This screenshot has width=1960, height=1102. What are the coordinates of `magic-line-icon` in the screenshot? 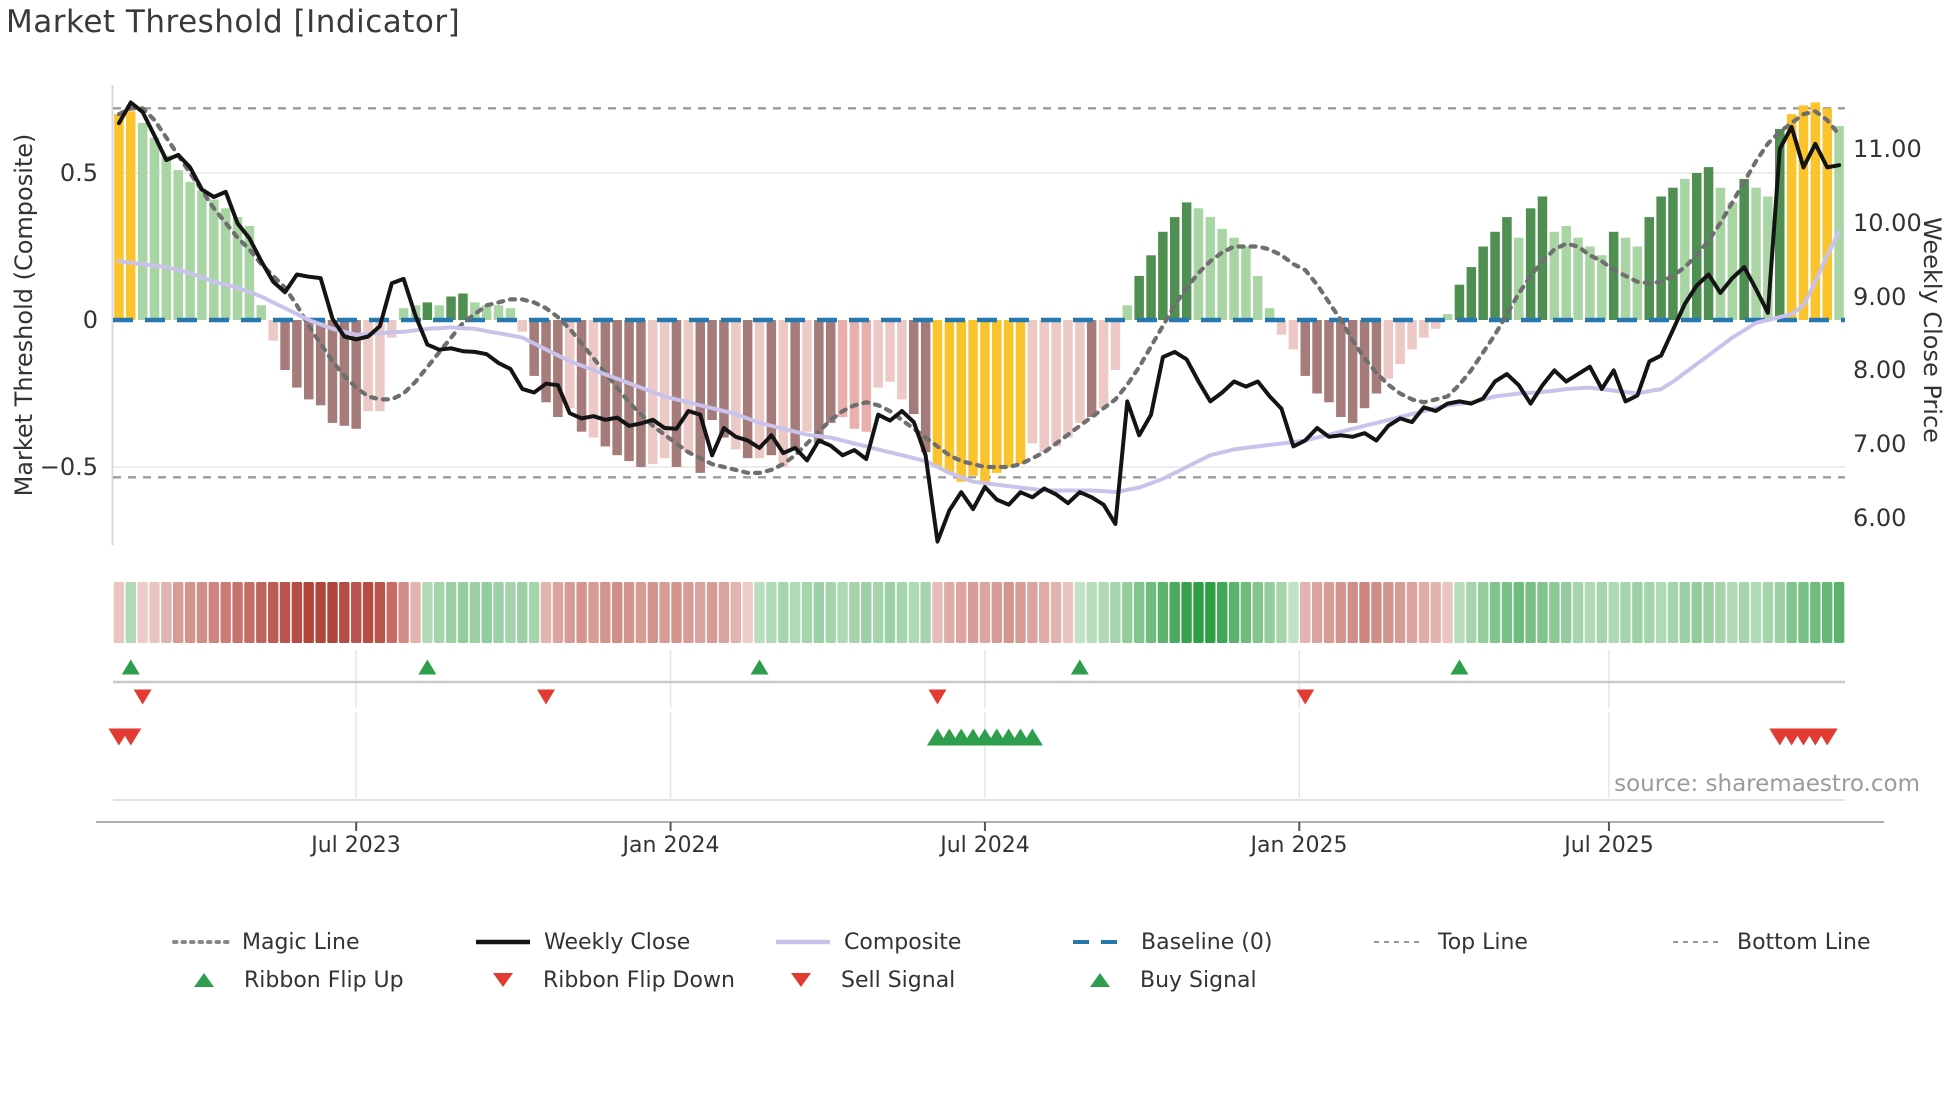 It's located at (201, 942).